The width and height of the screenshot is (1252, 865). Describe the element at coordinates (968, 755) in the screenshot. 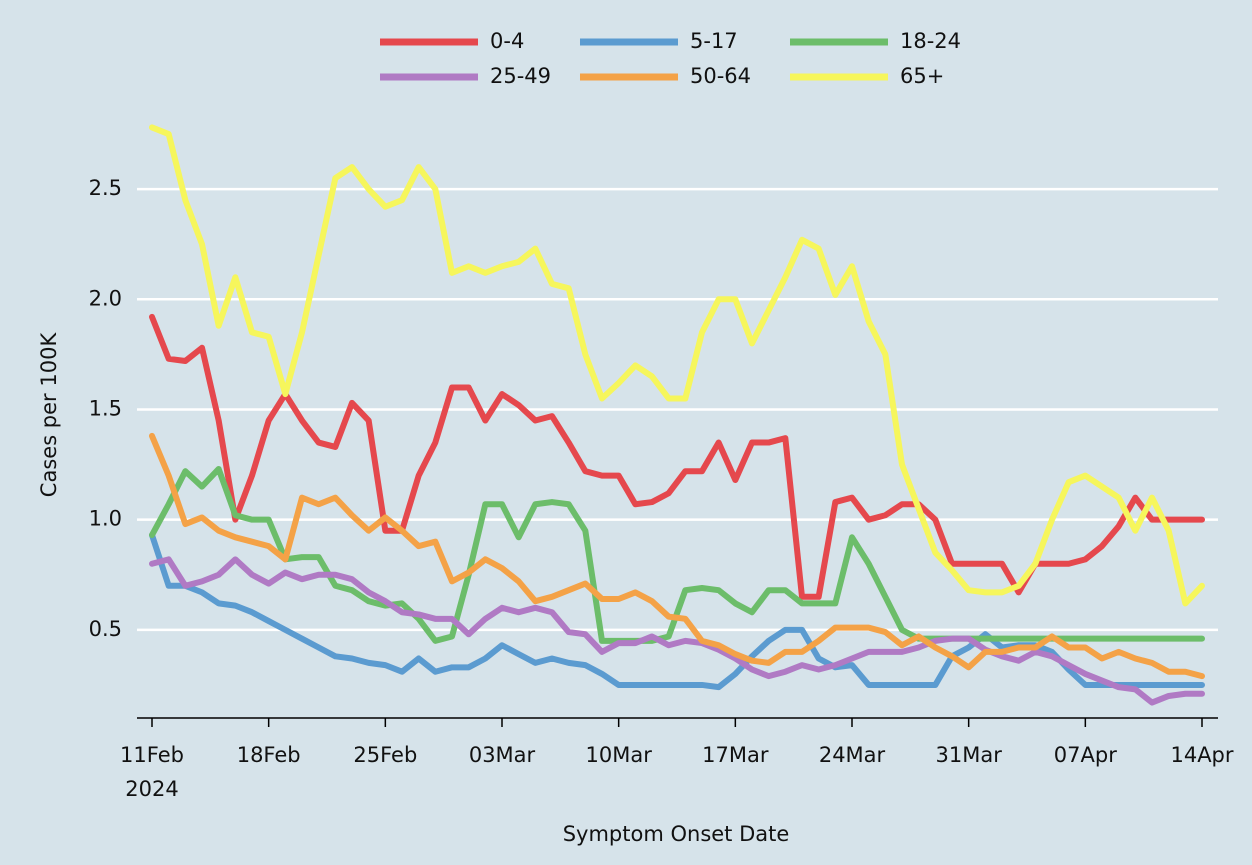

I see `x-tick-label: 31Mar` at that location.